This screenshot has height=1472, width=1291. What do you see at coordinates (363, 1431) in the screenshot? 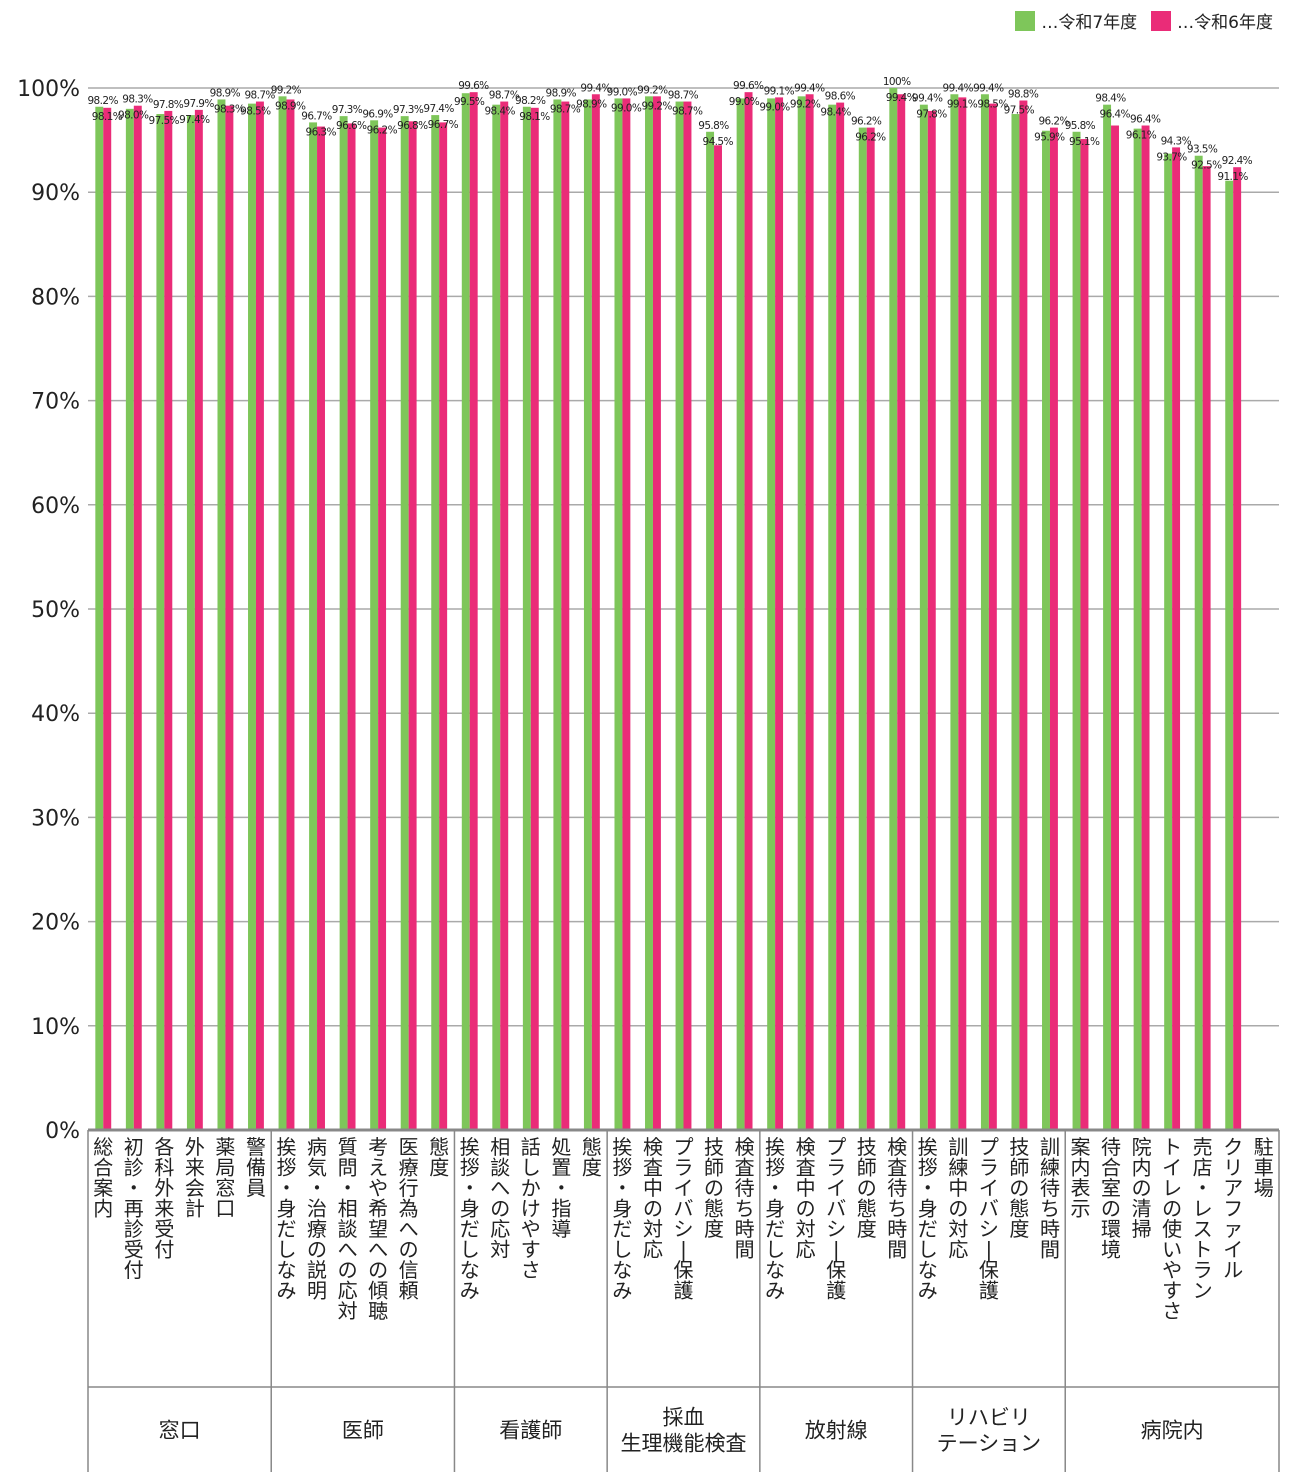
I see `group-label: 医師` at bounding box center [363, 1431].